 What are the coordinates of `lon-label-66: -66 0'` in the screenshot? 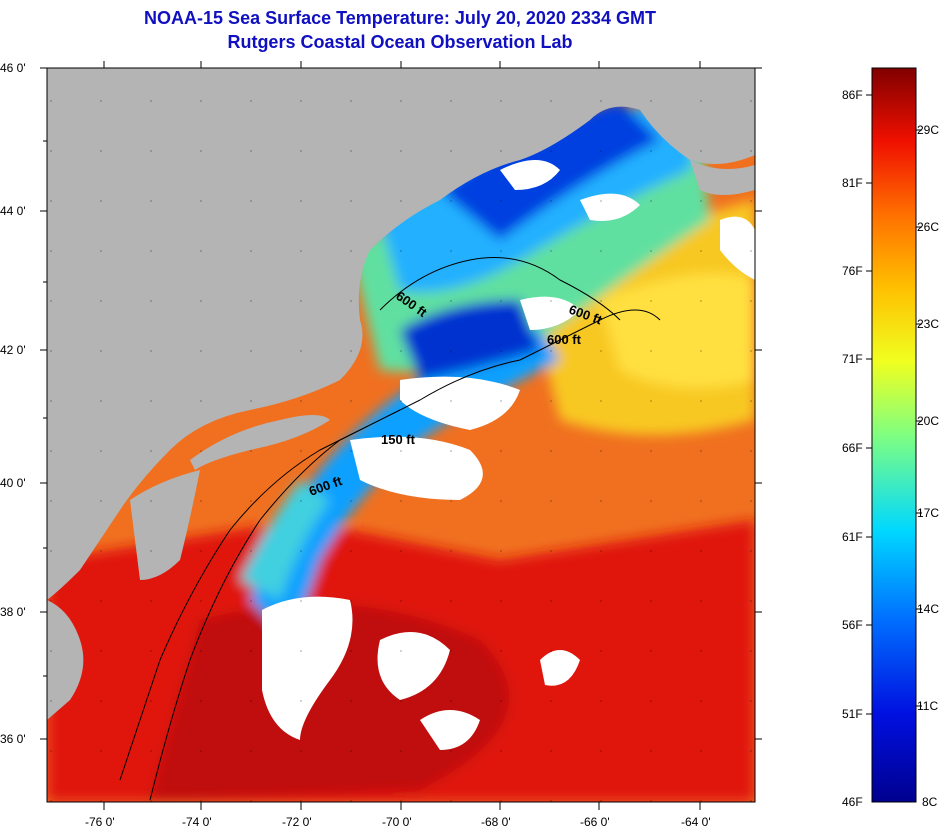 It's located at (595, 822).